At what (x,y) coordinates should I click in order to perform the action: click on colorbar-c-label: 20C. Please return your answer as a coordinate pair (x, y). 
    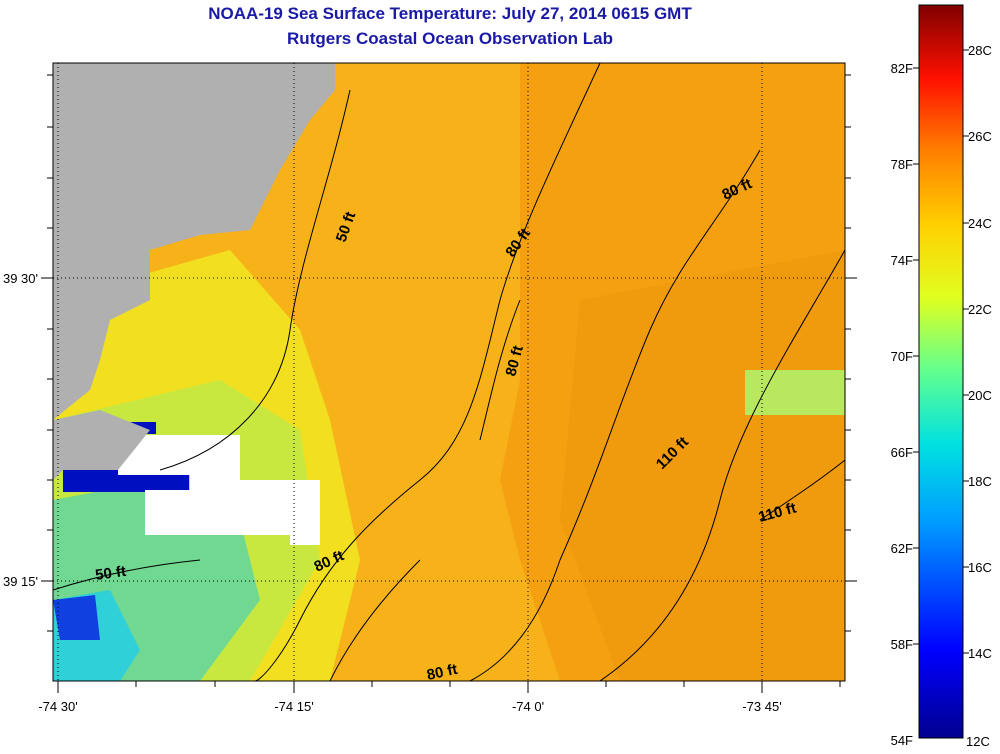
    Looking at the image, I should click on (980, 395).